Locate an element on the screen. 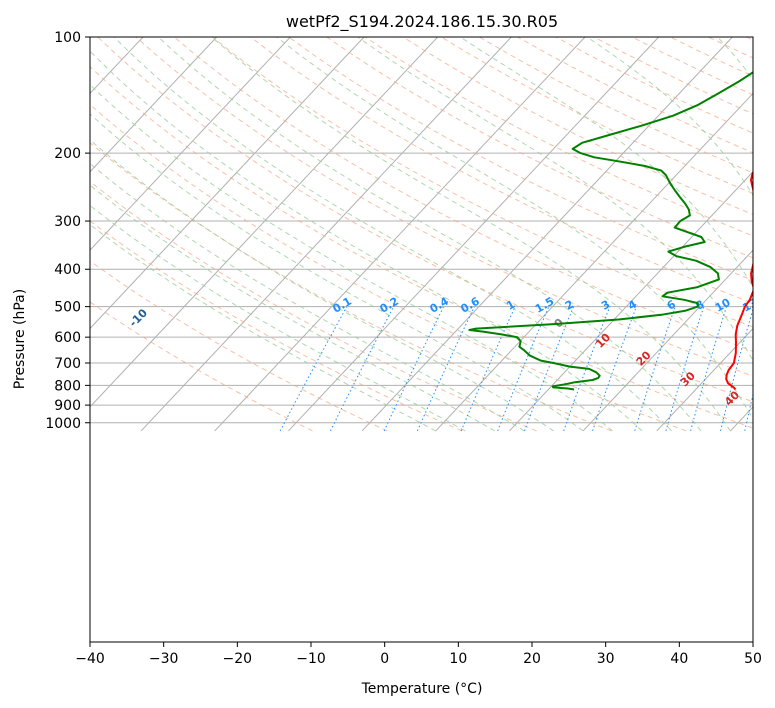 The height and width of the screenshot is (708, 775). x-tick-label: −40 is located at coordinates (90, 659).